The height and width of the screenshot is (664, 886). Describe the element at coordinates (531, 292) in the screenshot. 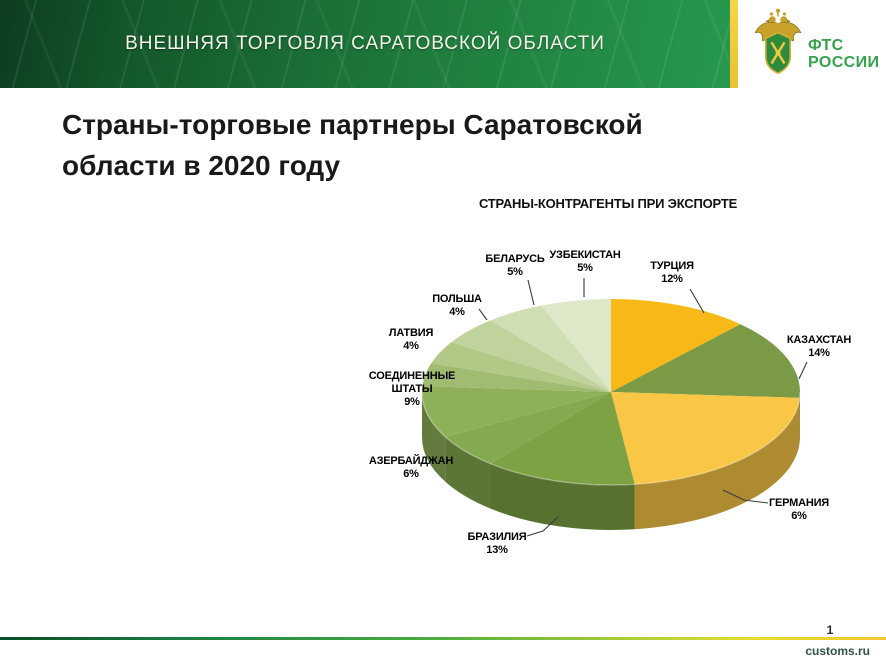

I see `leader-line-belarus` at that location.